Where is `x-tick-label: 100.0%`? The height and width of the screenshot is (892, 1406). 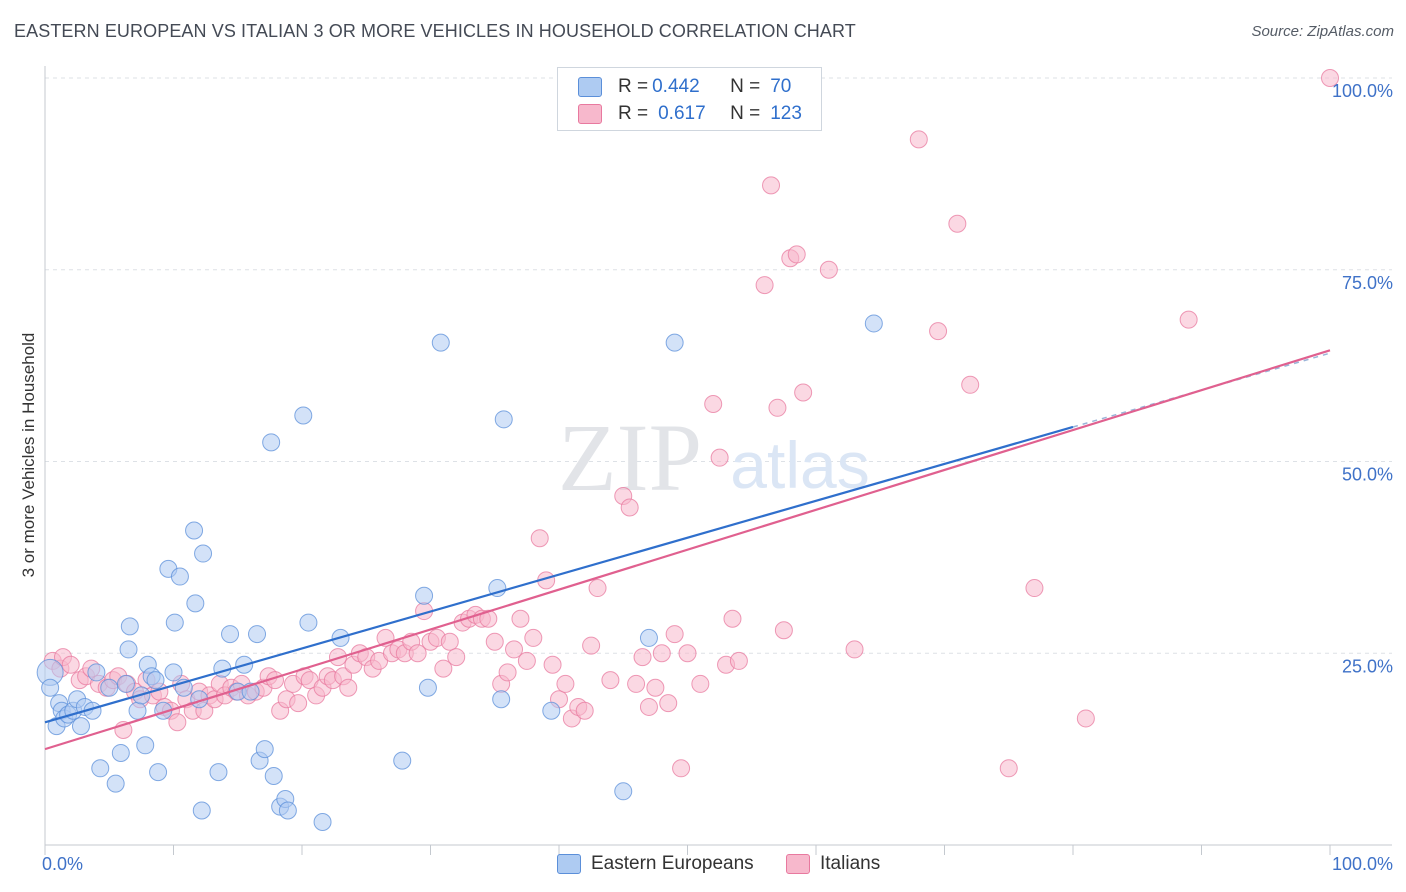
x-tick-label: 100.0% is located at coordinates (1362, 864).